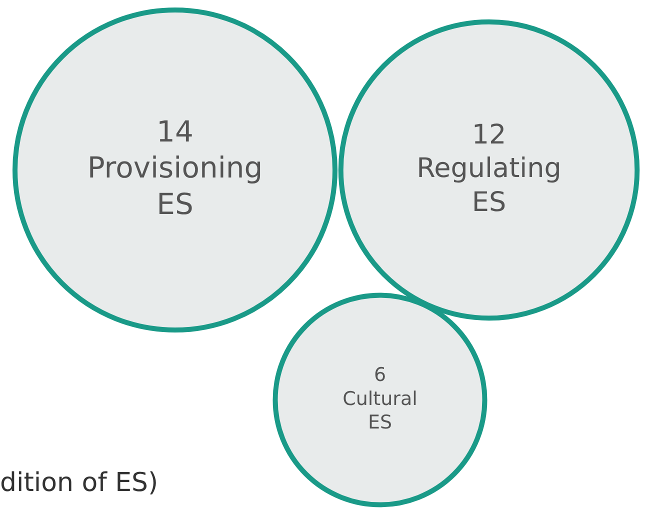 The height and width of the screenshot is (508, 667). What do you see at coordinates (489, 185) in the screenshot?
I see `category-label: Regulating ES` at bounding box center [489, 185].